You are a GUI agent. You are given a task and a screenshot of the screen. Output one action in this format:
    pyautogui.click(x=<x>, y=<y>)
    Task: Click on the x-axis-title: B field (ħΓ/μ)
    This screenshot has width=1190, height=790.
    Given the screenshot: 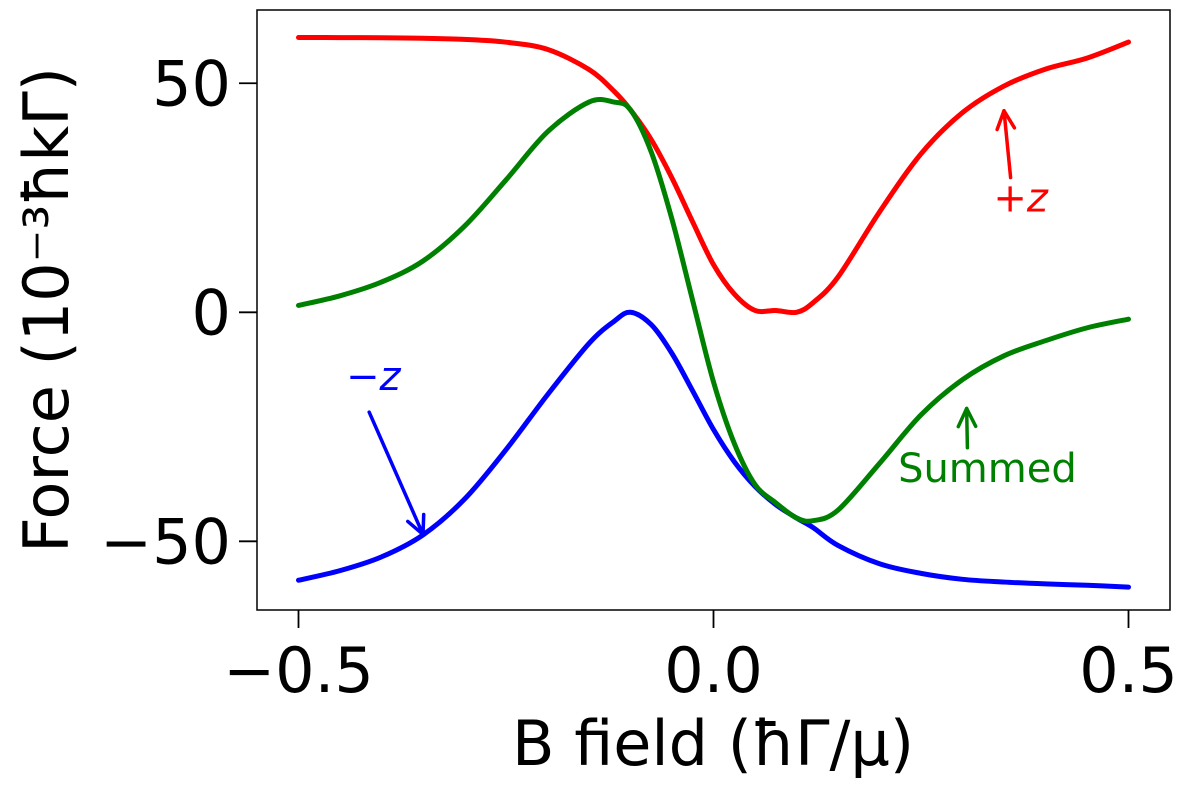 What is the action you would take?
    pyautogui.click(x=713, y=743)
    